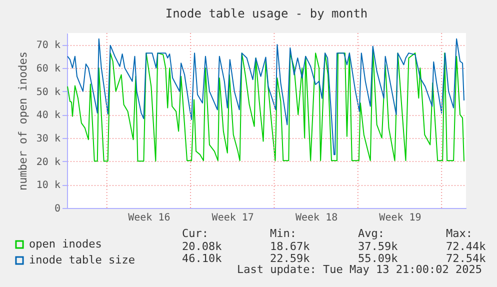 Image resolution: width=497 pixels, height=287 pixels. I want to click on y-tick-label: 20 k, so click(48, 162).